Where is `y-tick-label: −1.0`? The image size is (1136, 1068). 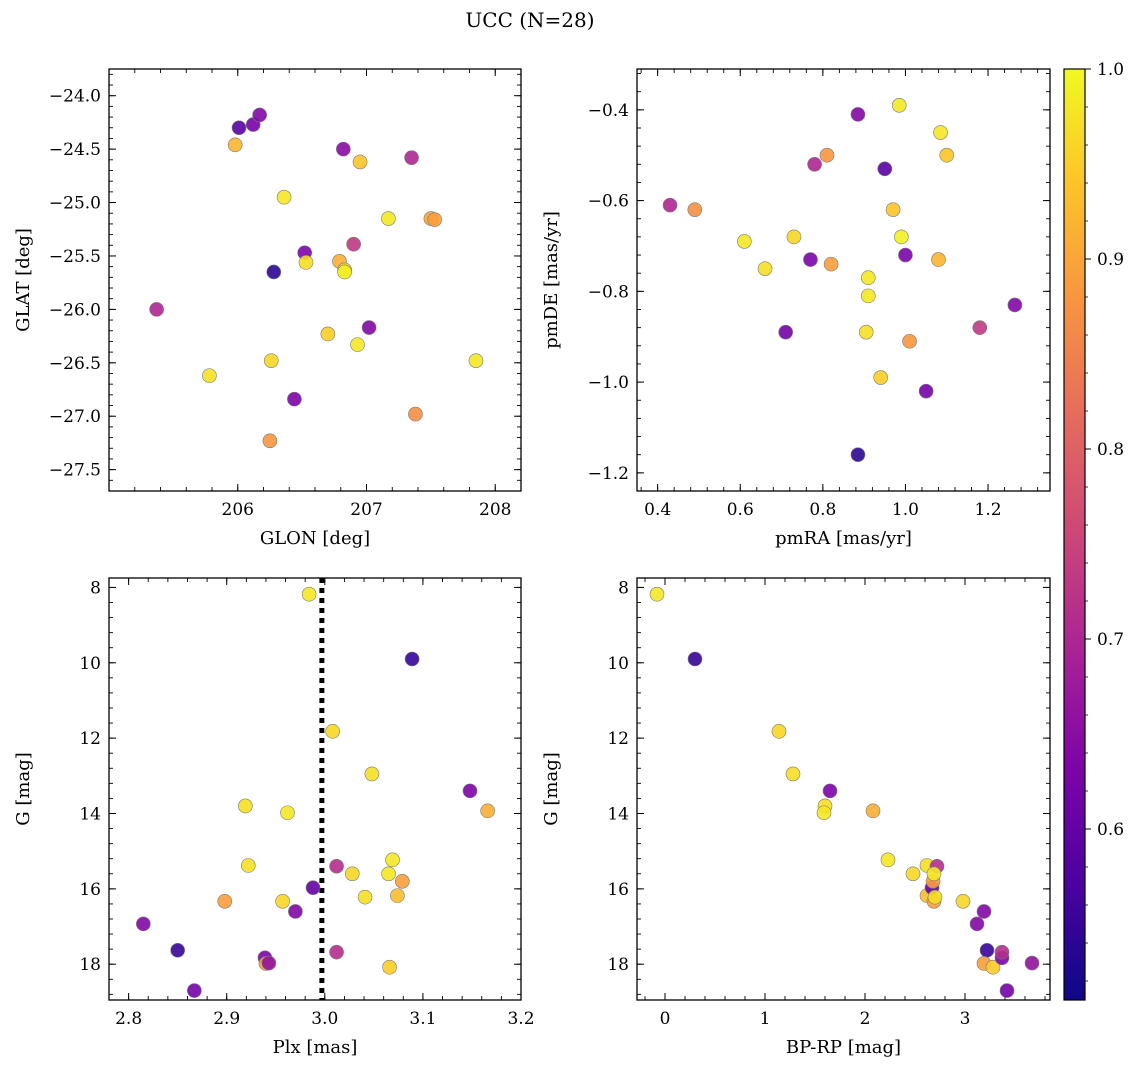 y-tick-label: −1.0 is located at coordinates (608, 383).